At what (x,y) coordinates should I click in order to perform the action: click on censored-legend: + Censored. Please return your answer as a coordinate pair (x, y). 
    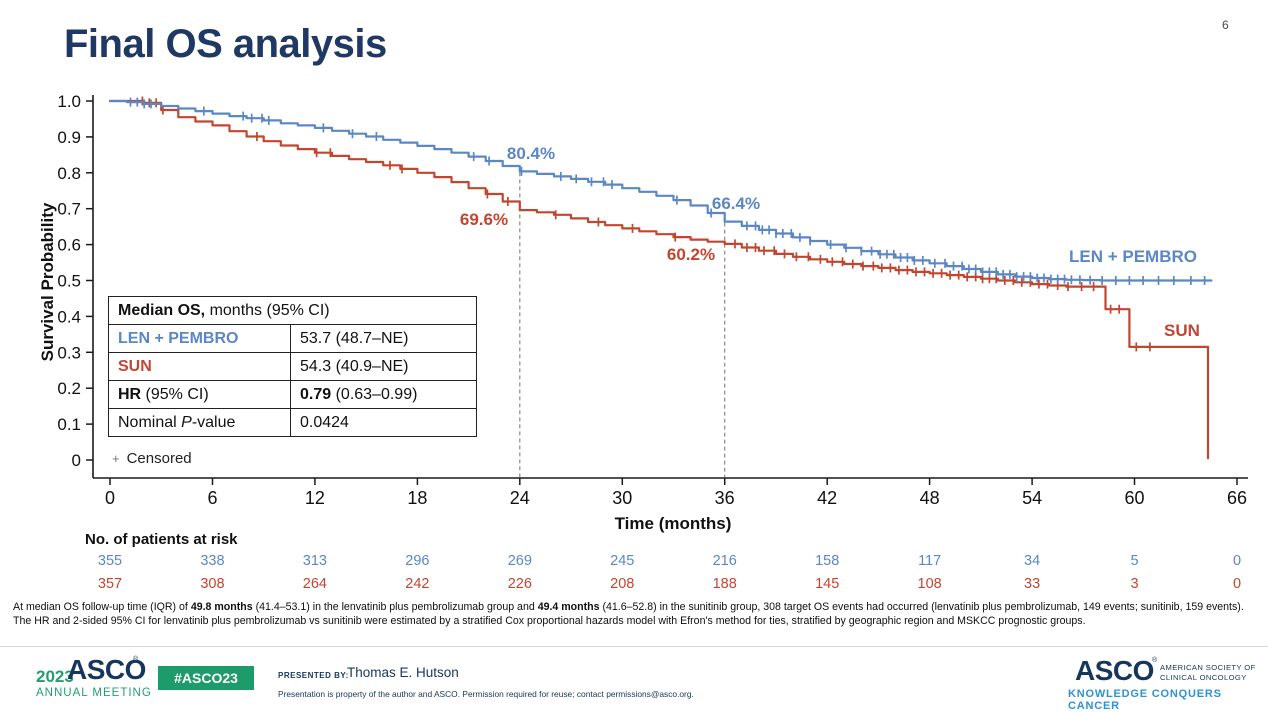
    Looking at the image, I should click on (152, 458).